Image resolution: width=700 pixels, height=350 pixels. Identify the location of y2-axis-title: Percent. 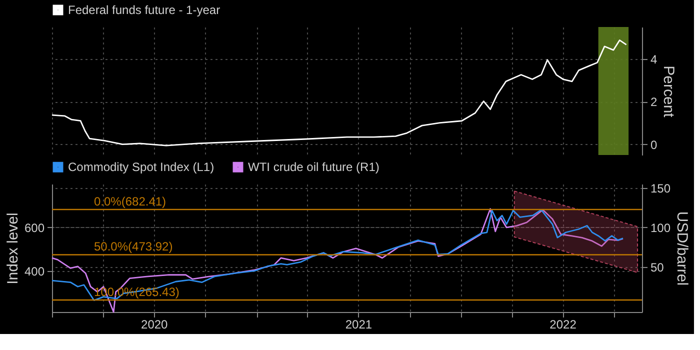
(669, 92).